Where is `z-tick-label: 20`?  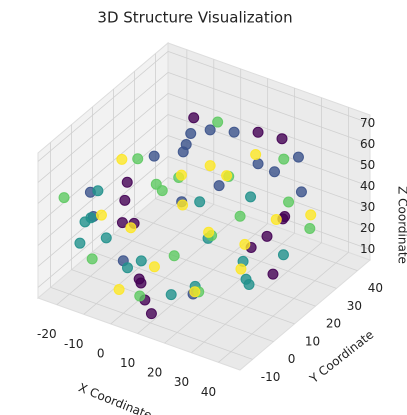
z-tick-label: 20 is located at coordinates (367, 228).